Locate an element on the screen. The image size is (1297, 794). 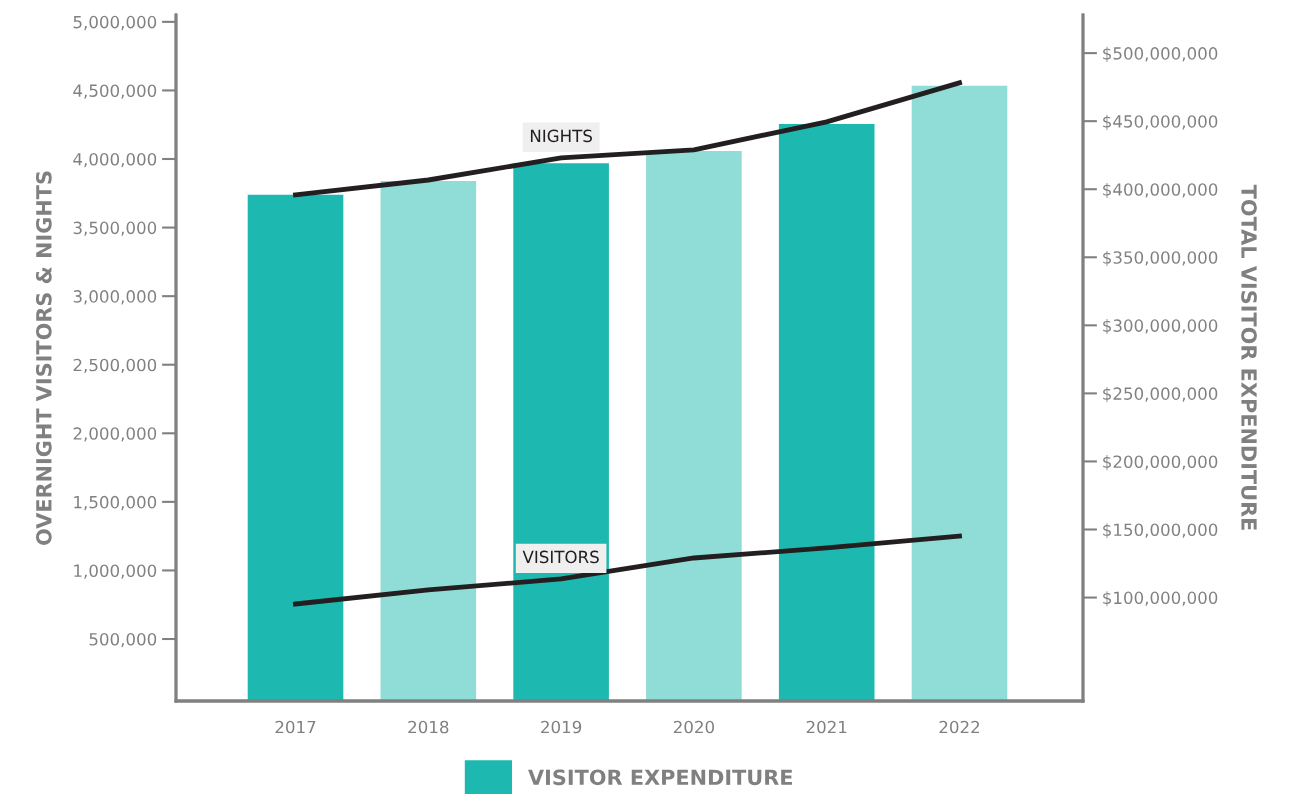
y2-tick-label: $100,000,000 is located at coordinates (1160, 599).